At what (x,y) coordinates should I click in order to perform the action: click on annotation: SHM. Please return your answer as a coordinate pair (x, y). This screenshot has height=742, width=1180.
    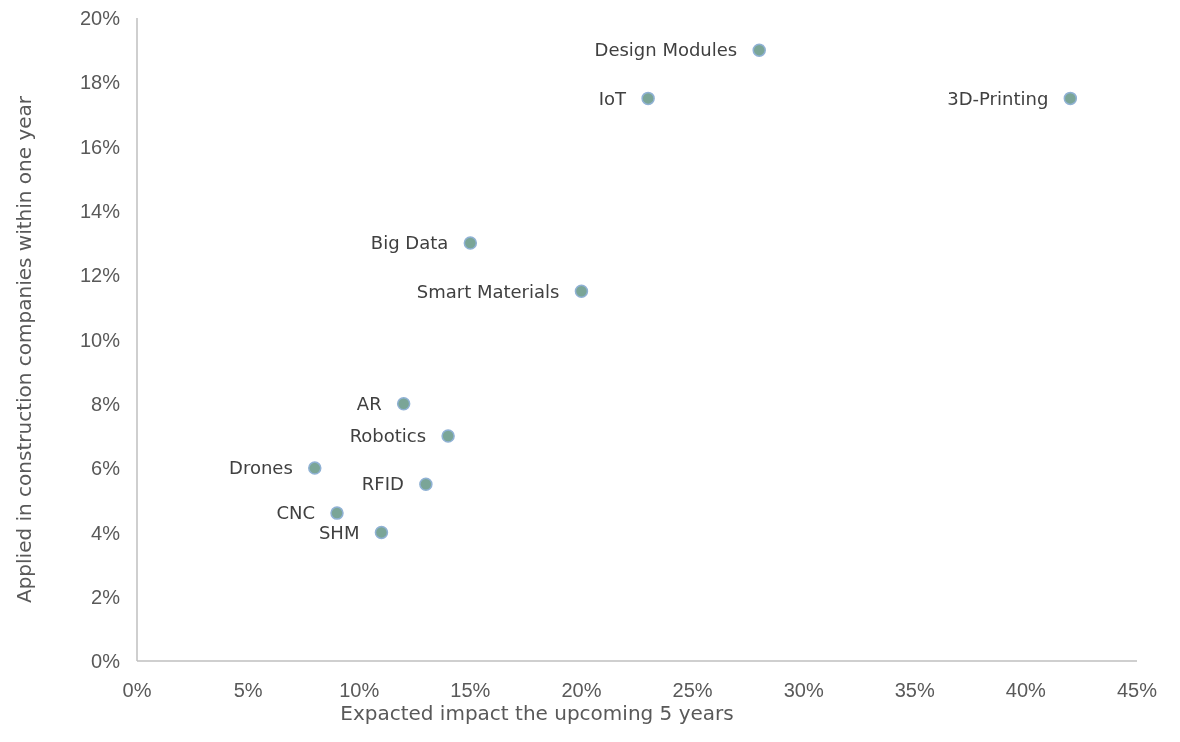
    Looking at the image, I should click on (339, 532).